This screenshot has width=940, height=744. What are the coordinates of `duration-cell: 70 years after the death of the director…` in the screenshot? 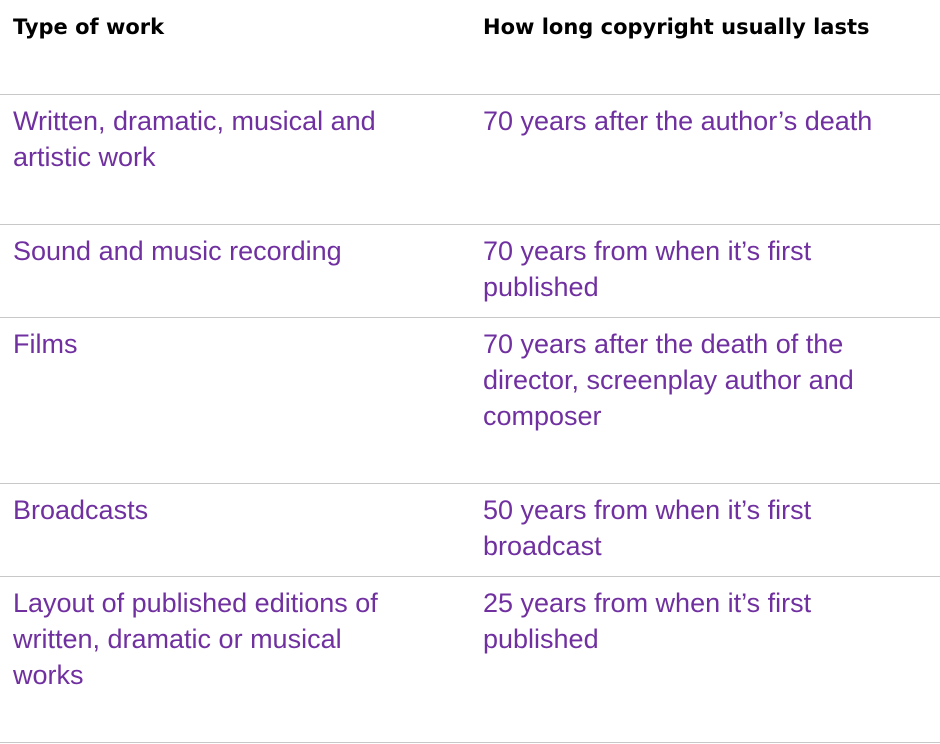 It's located at (668, 380).